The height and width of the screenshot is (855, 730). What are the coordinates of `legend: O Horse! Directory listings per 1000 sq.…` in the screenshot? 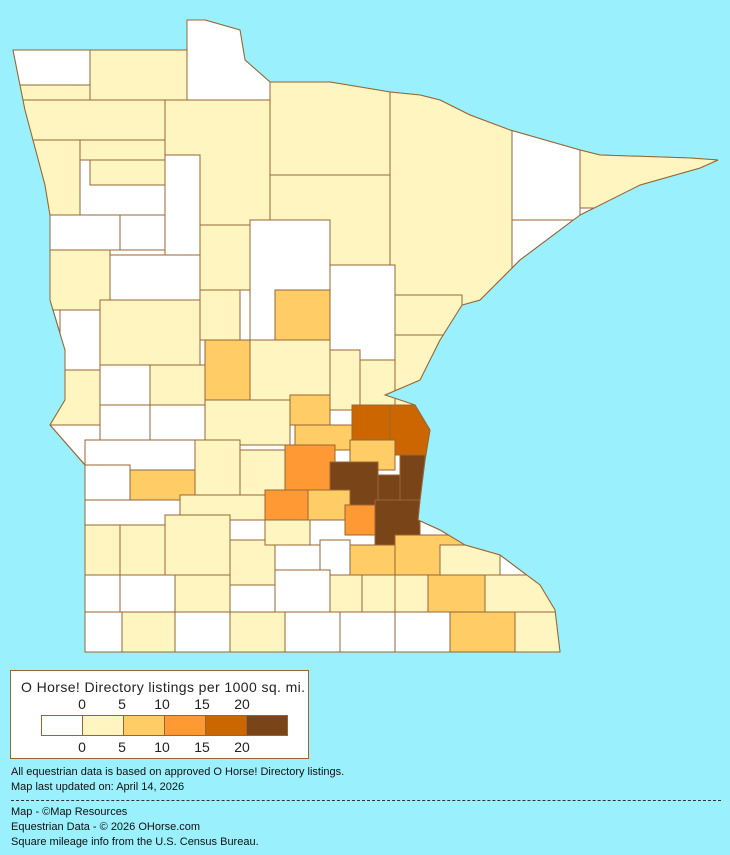 It's located at (159, 714).